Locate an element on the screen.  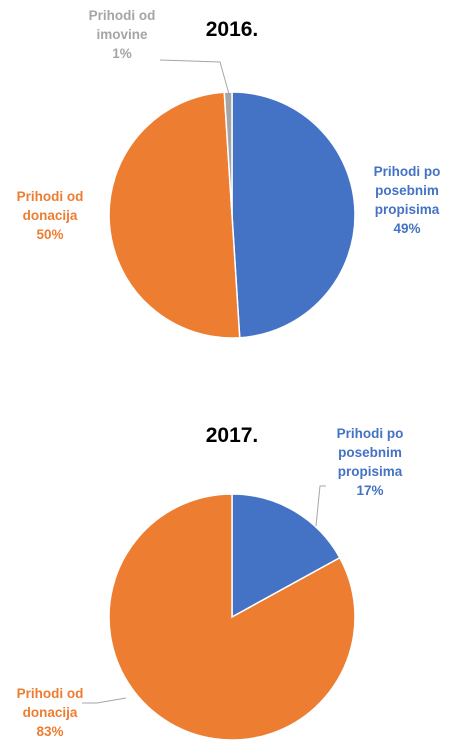
slice-value-label: 50% is located at coordinates (50, 234).